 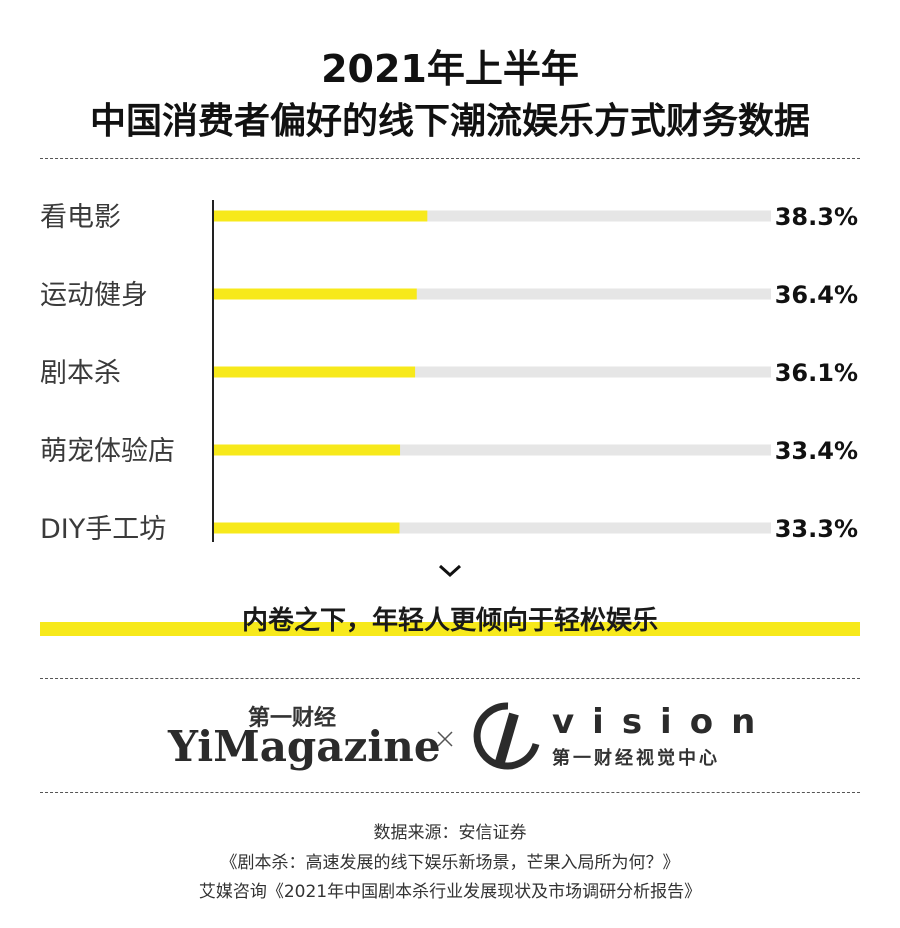 I want to click on value-label: 36.4%, so click(x=816, y=295).